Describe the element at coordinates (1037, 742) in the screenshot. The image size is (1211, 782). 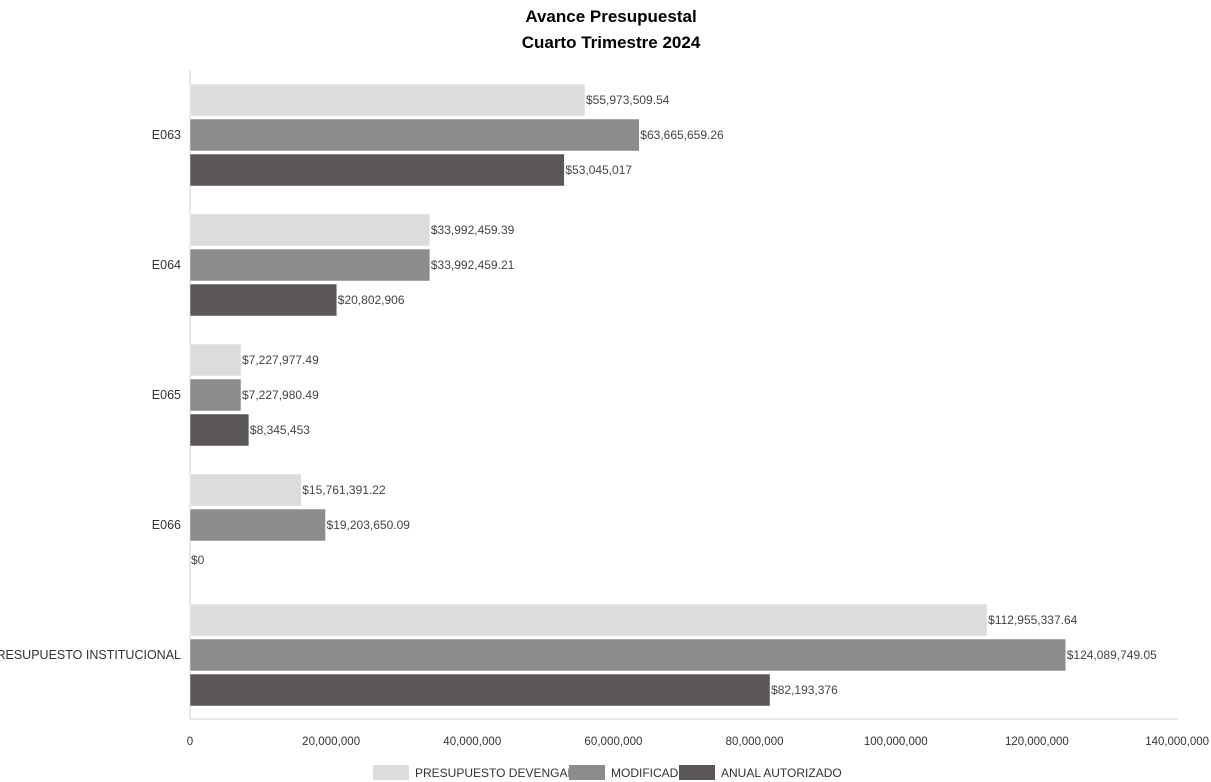
I see `x-tick-label: 120,000,000` at that location.